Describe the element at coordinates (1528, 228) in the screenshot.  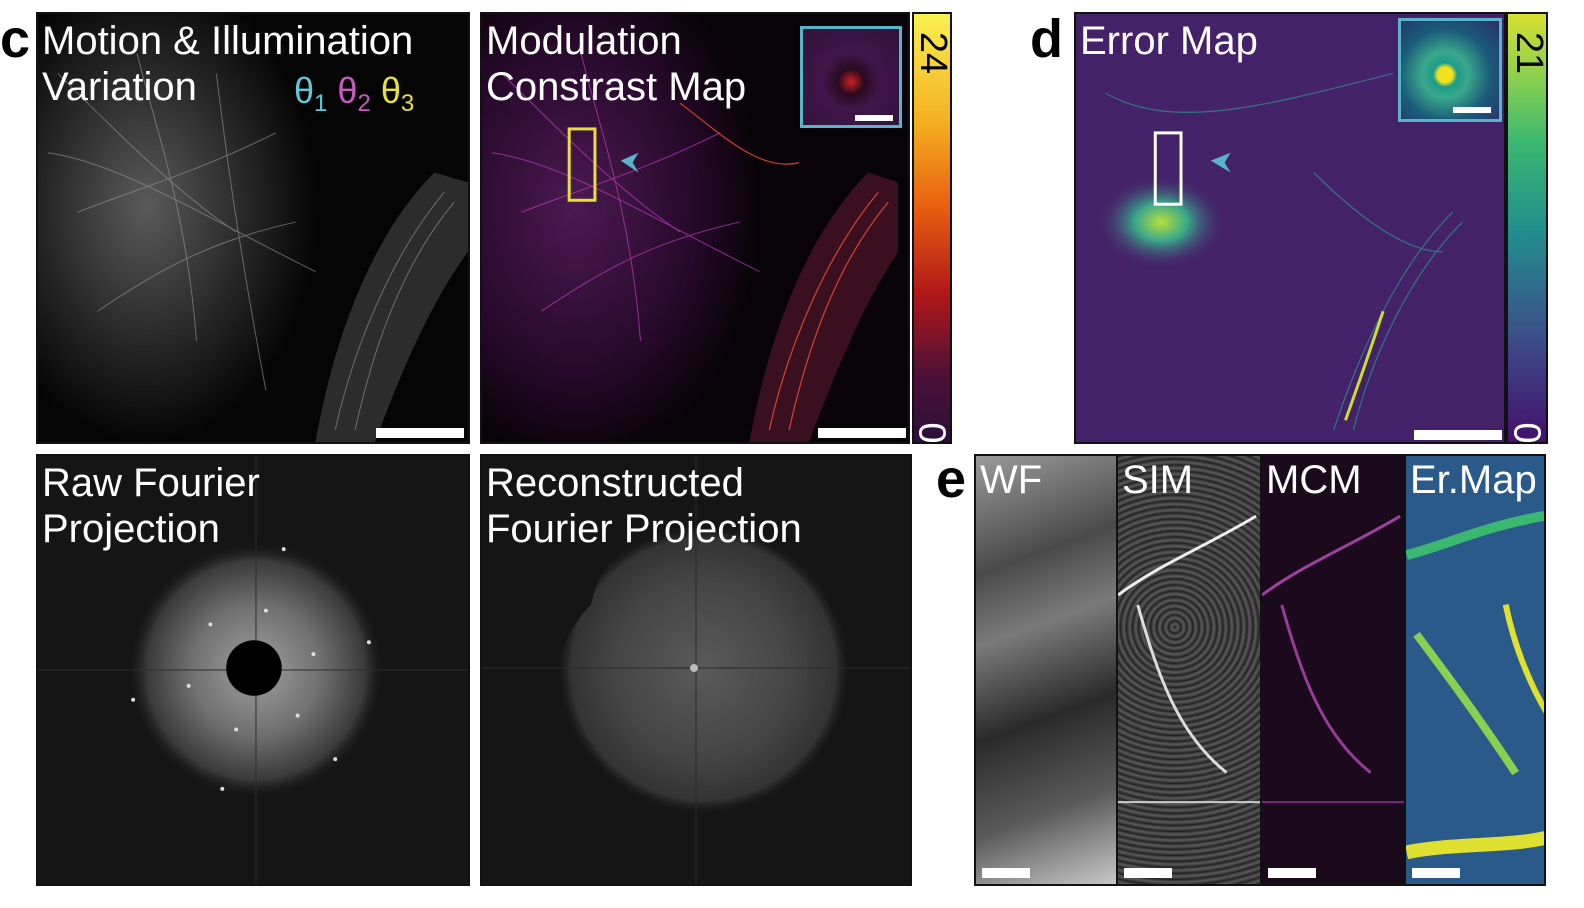
I see `error-map-colorbar: 21 0` at that location.